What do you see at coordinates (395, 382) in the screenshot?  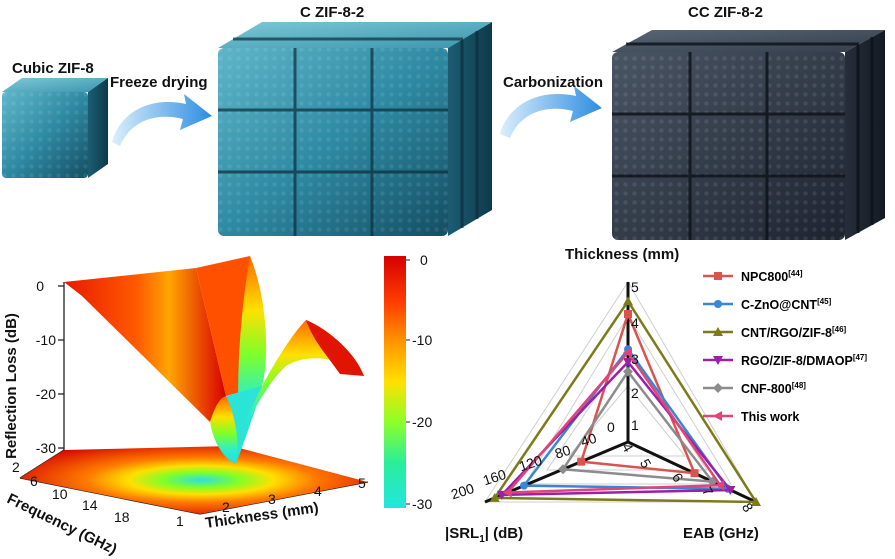 I see `colorbar` at bounding box center [395, 382].